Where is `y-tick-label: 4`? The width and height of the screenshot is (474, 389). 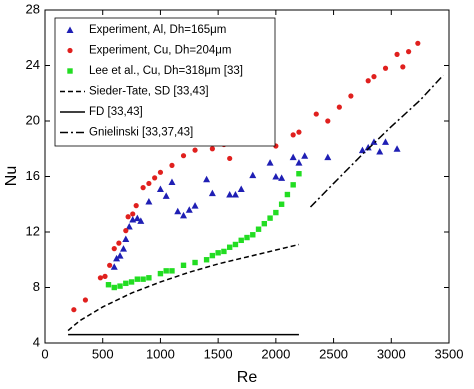
y-tick-label: 4 is located at coordinates (36, 341).